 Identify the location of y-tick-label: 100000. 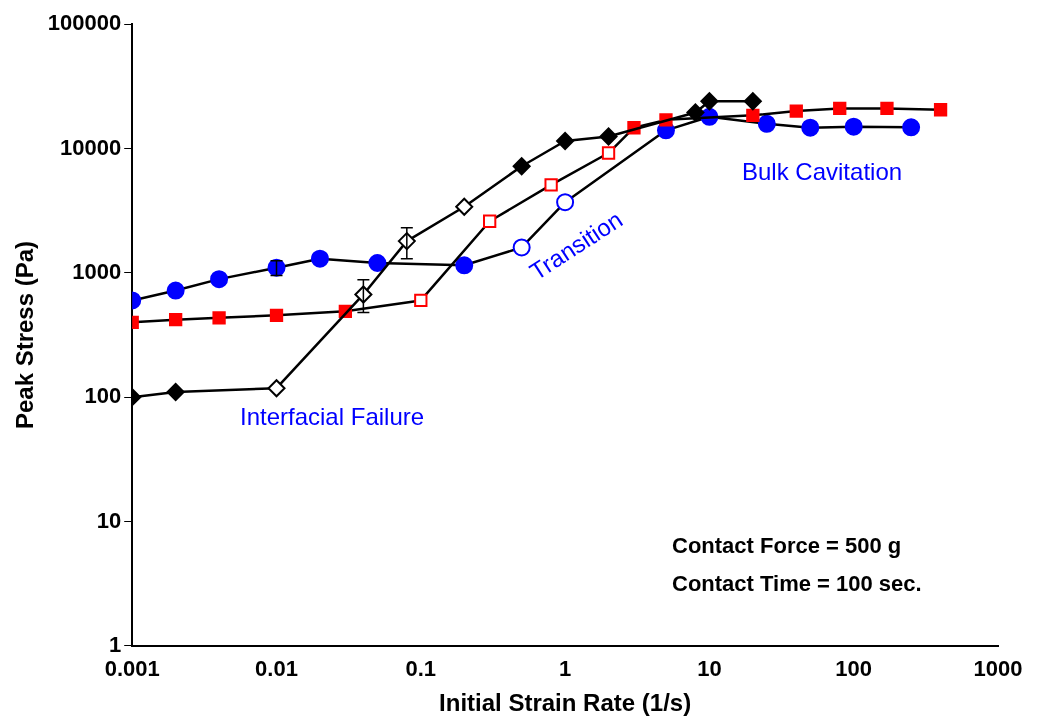
(84, 23).